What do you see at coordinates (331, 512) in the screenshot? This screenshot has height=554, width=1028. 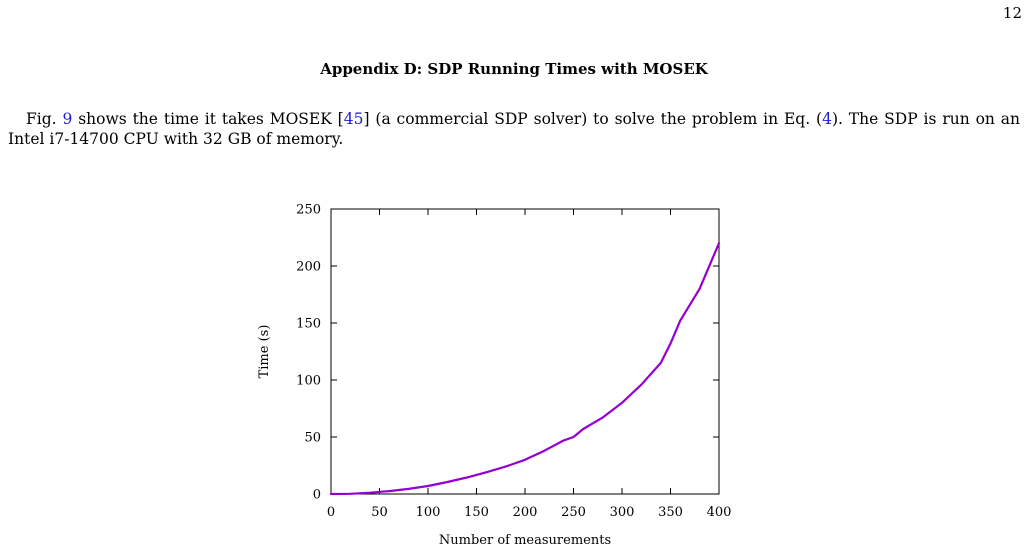 I see `x-tick-label: 0` at bounding box center [331, 512].